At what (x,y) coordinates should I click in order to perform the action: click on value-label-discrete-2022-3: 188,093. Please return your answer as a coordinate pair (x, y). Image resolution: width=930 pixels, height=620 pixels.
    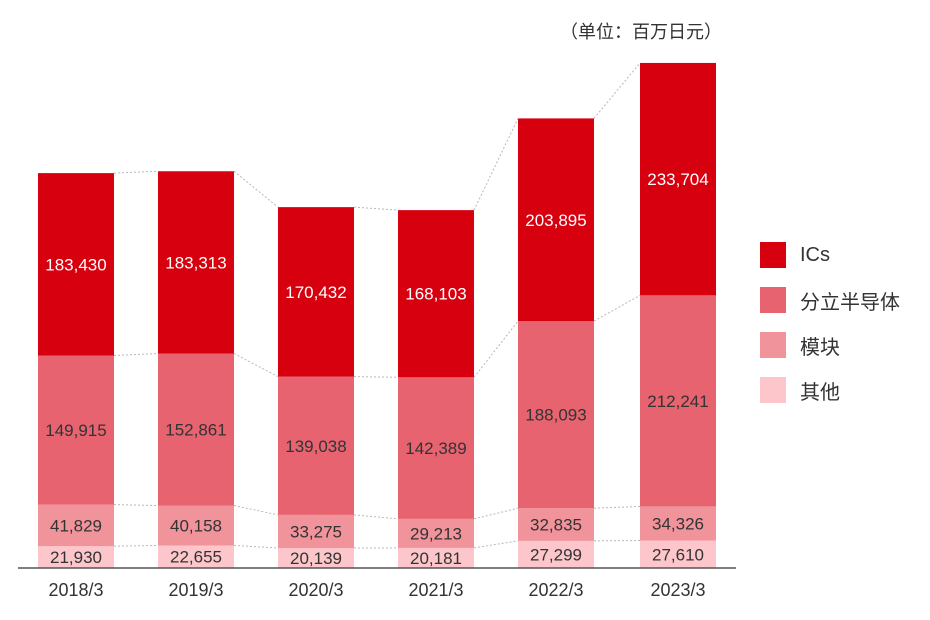
    Looking at the image, I should click on (555, 415).